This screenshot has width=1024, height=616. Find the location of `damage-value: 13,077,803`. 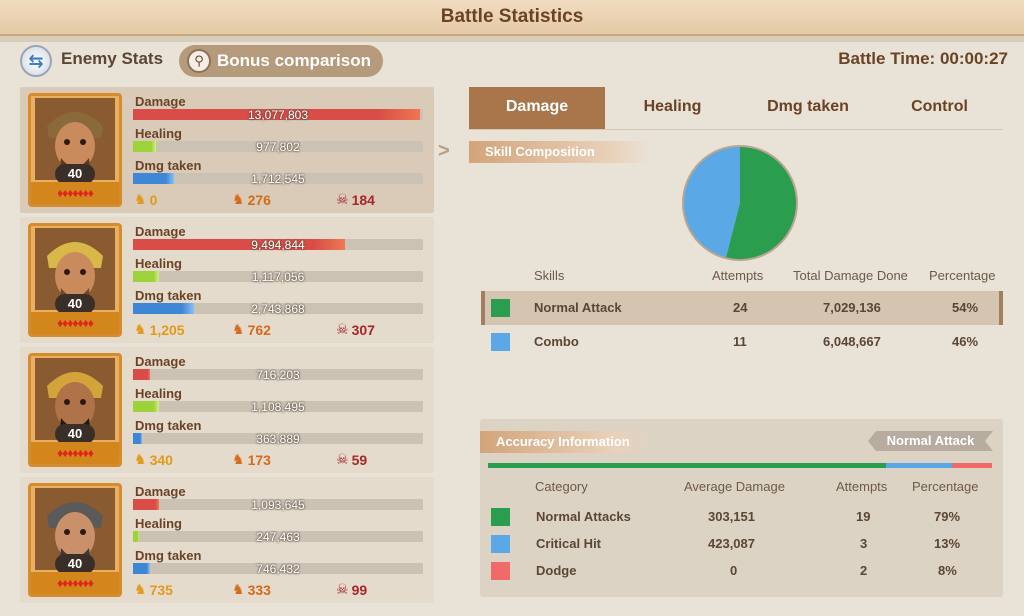

damage-value: 13,077,803 is located at coordinates (278, 115).